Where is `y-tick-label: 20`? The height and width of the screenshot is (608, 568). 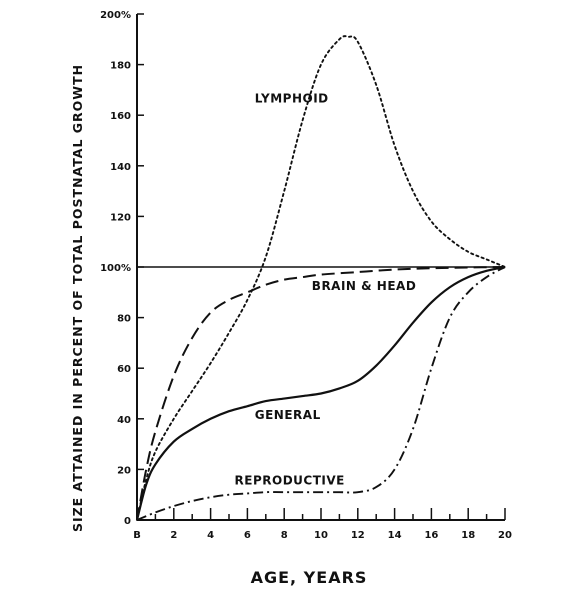 y-tick-label: 20 is located at coordinates (124, 470).